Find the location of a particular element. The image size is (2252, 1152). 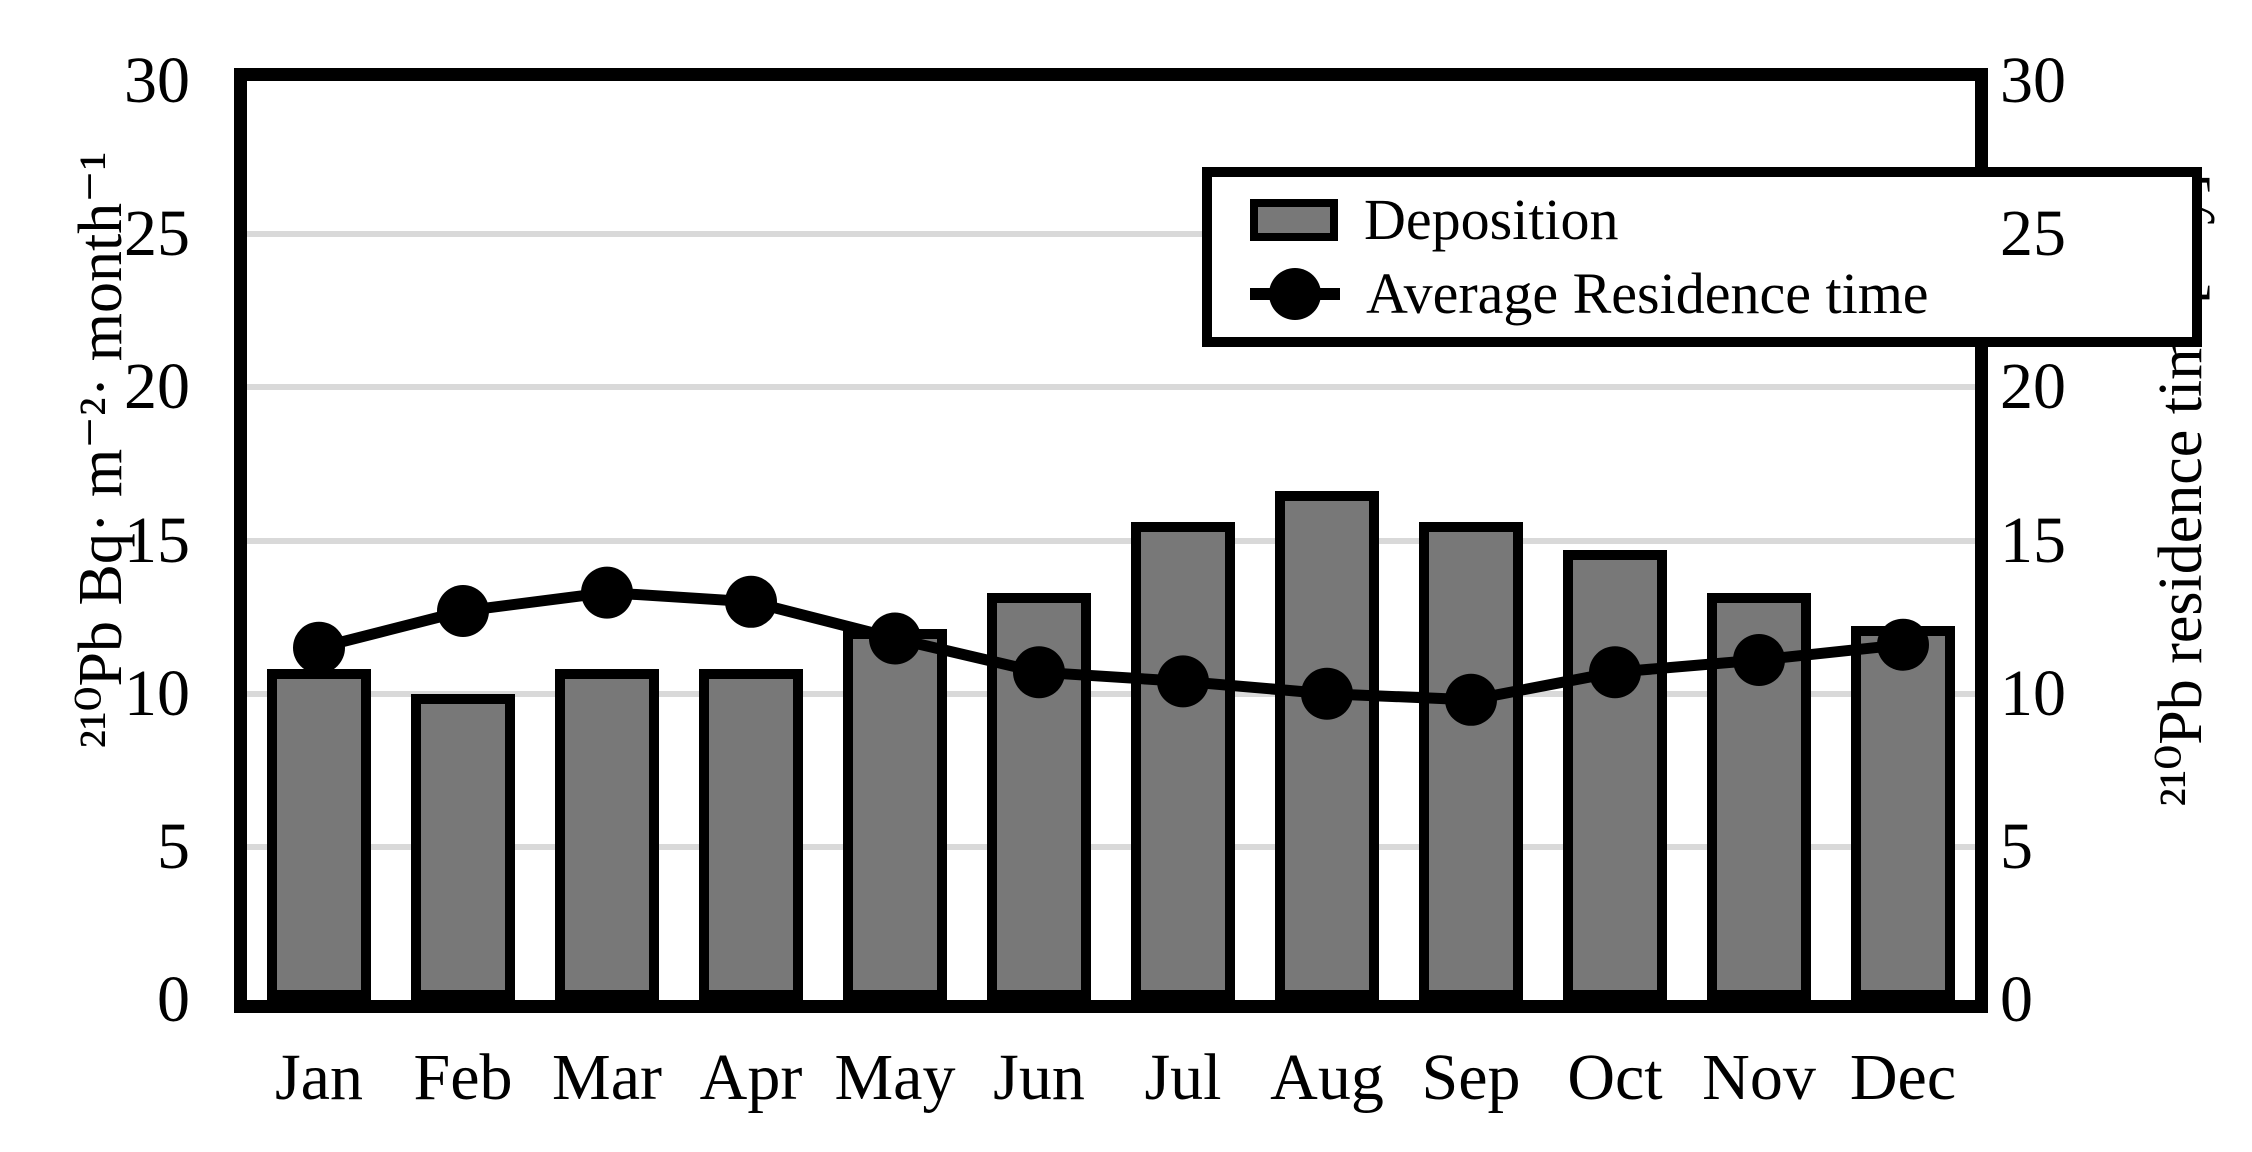

marker-jun is located at coordinates (1039, 672).